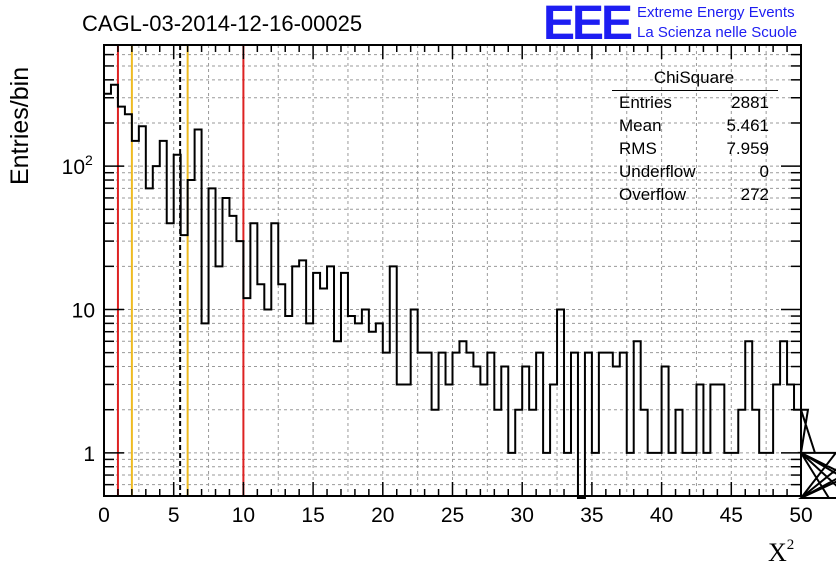 This screenshot has width=836, height=572. I want to click on y-axis-label: Entries/bin, so click(20, 125).